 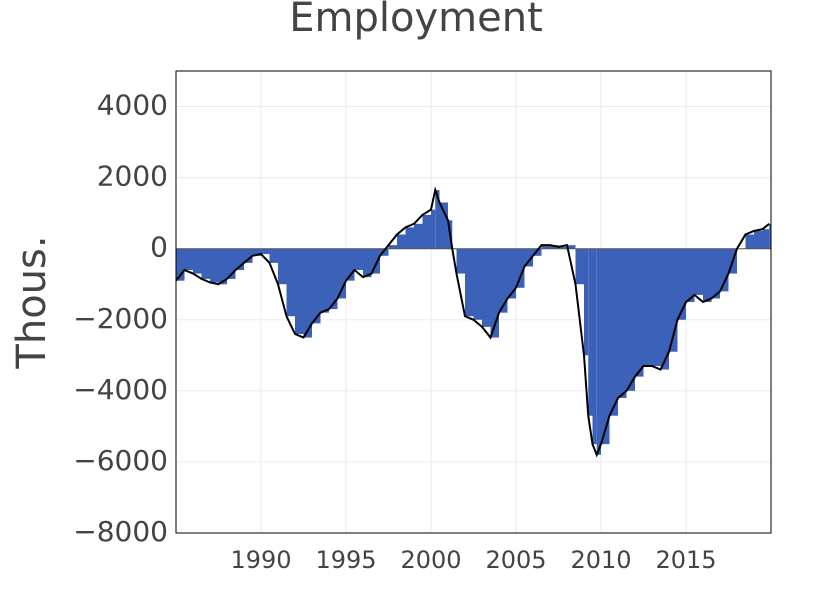 I want to click on x-tick-label: 2000, so click(x=430, y=560).